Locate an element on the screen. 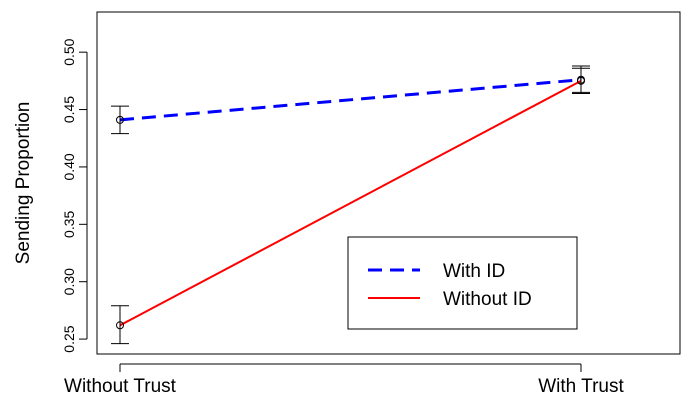 The width and height of the screenshot is (686, 398). legend-box is located at coordinates (462, 283).